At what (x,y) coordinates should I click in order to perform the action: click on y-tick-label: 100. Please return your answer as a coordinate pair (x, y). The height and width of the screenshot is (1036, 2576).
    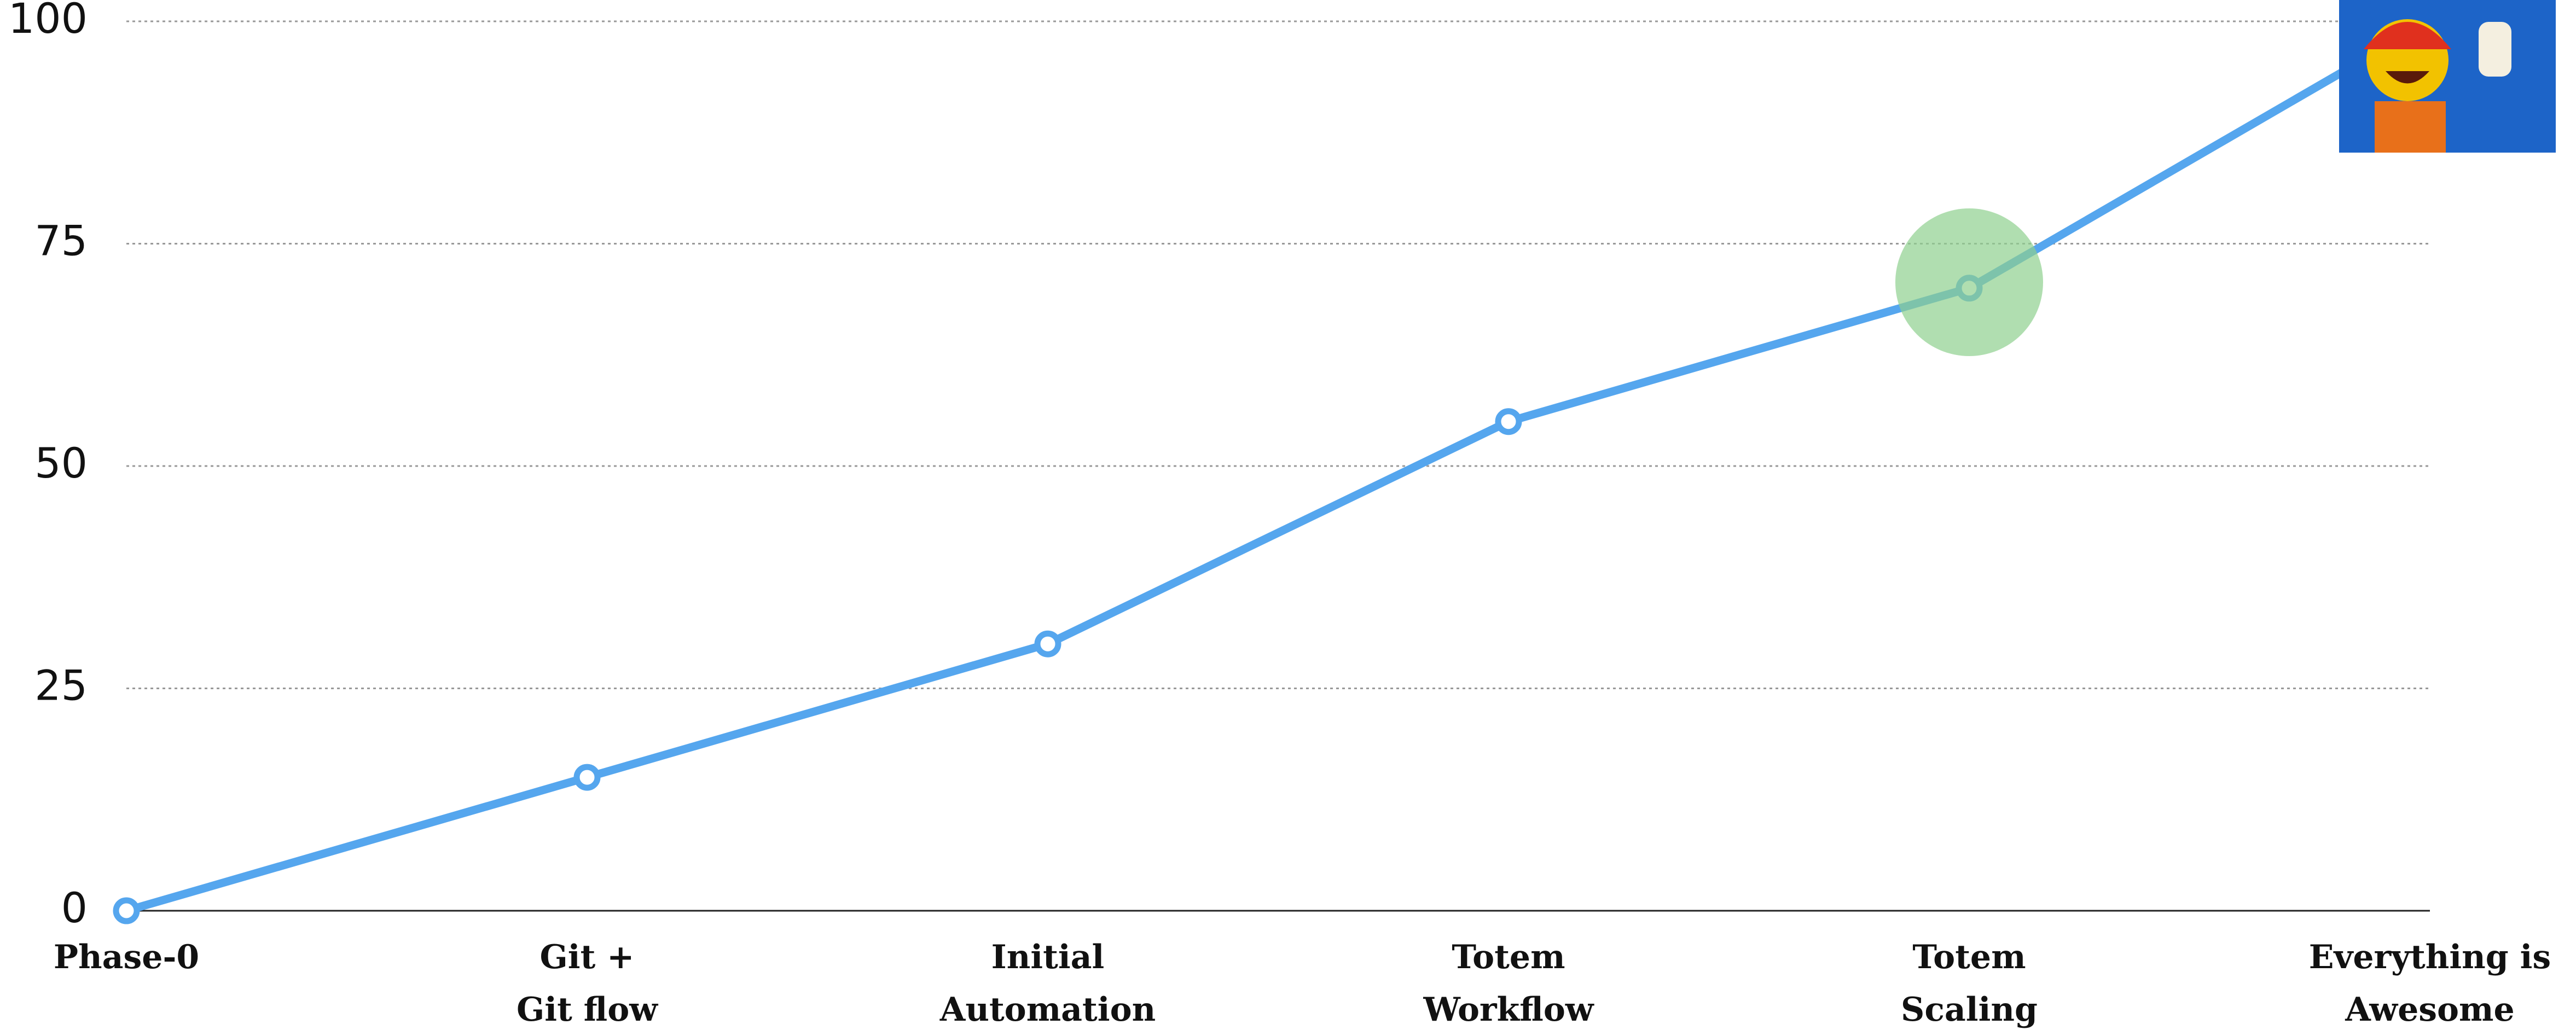
    Looking at the image, I should click on (48, 21).